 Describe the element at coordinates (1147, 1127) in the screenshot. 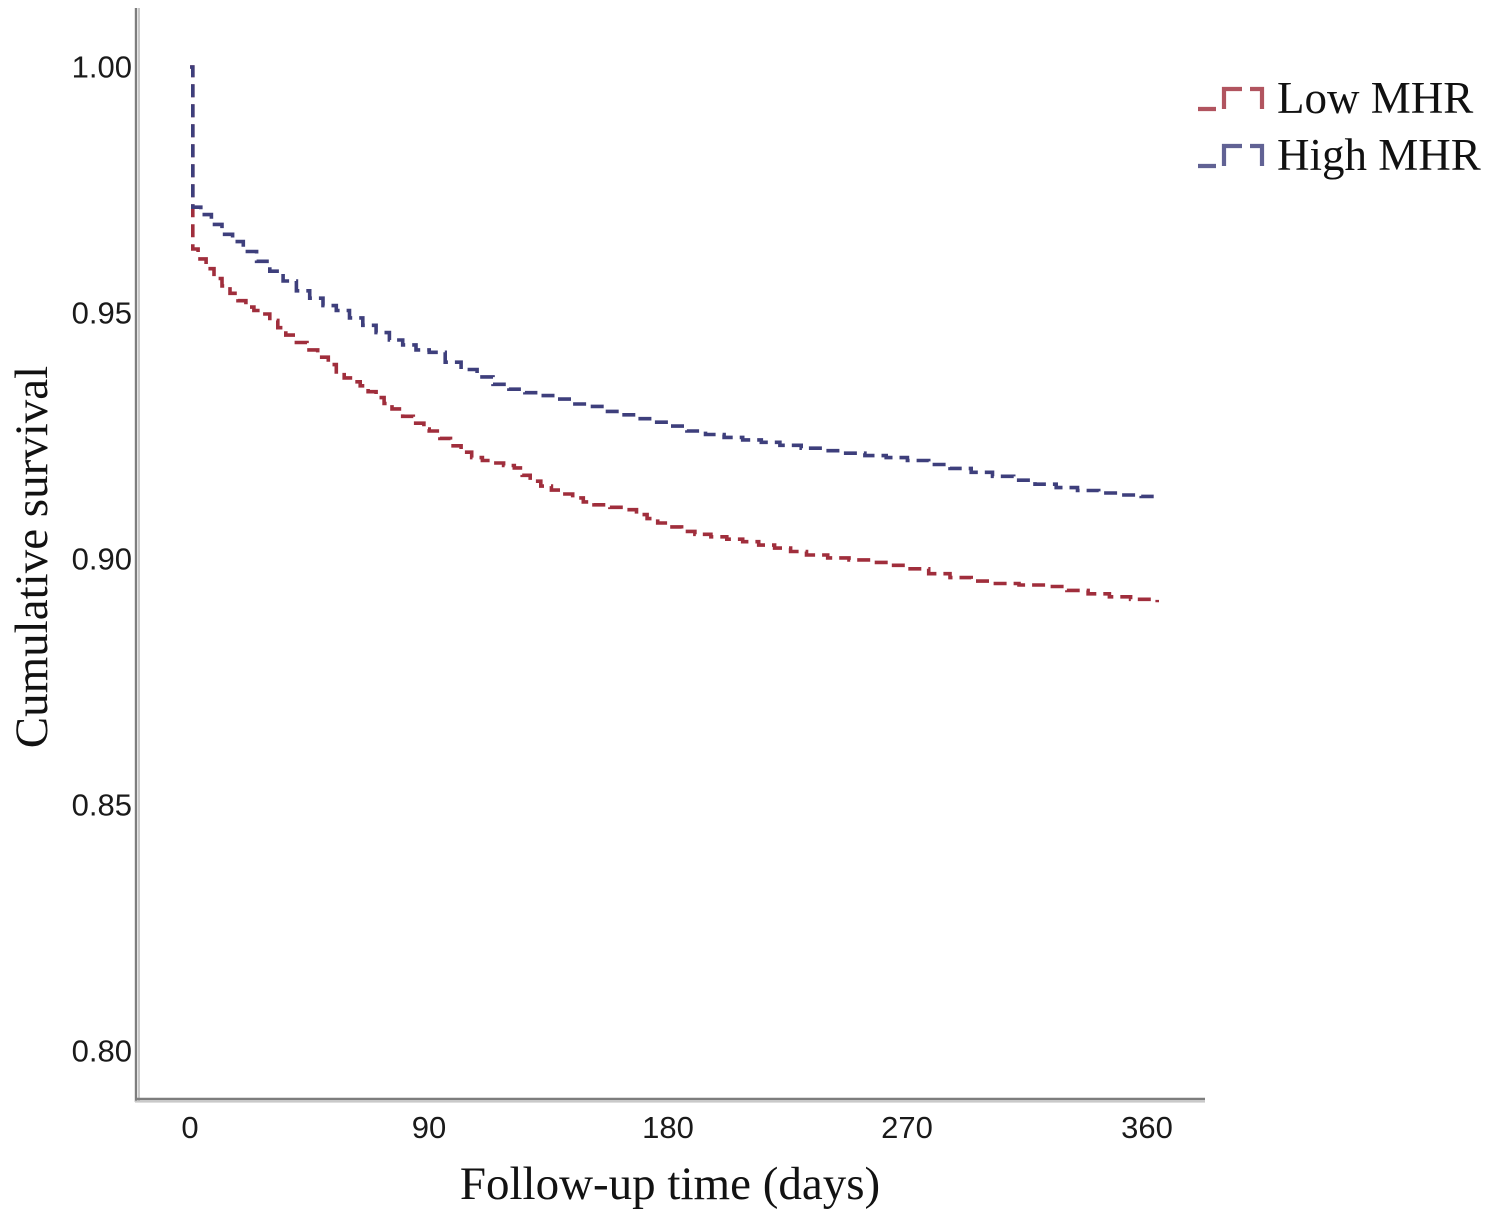

I see `x-tick-label: 360` at that location.